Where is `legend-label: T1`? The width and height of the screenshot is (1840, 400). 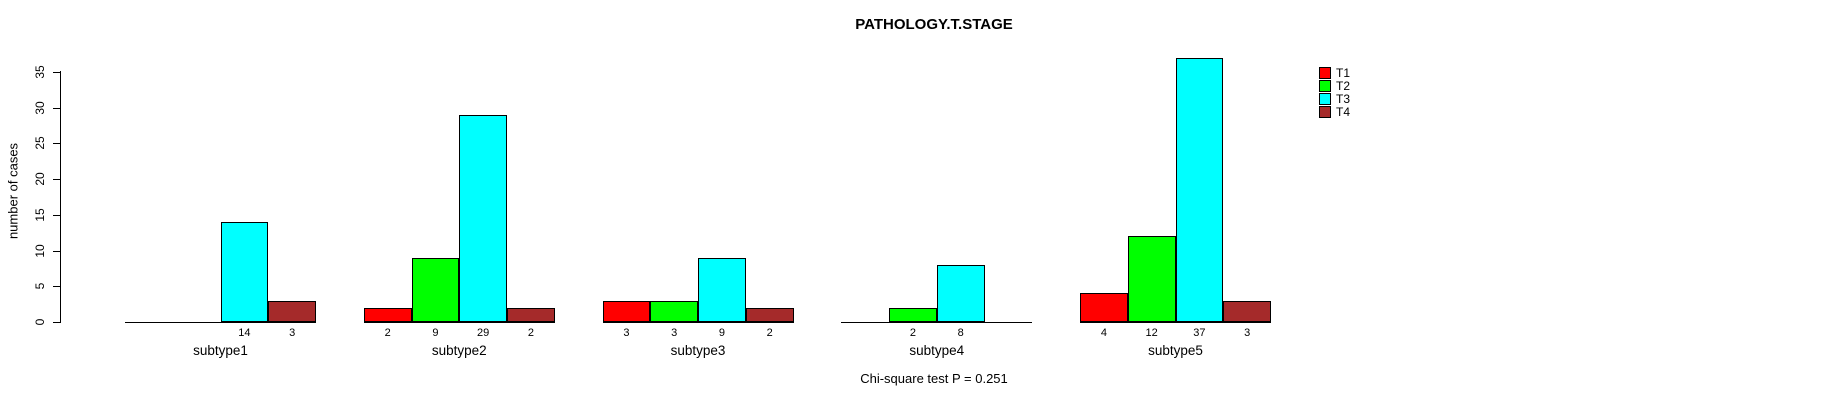 legend-label: T1 is located at coordinates (1343, 72).